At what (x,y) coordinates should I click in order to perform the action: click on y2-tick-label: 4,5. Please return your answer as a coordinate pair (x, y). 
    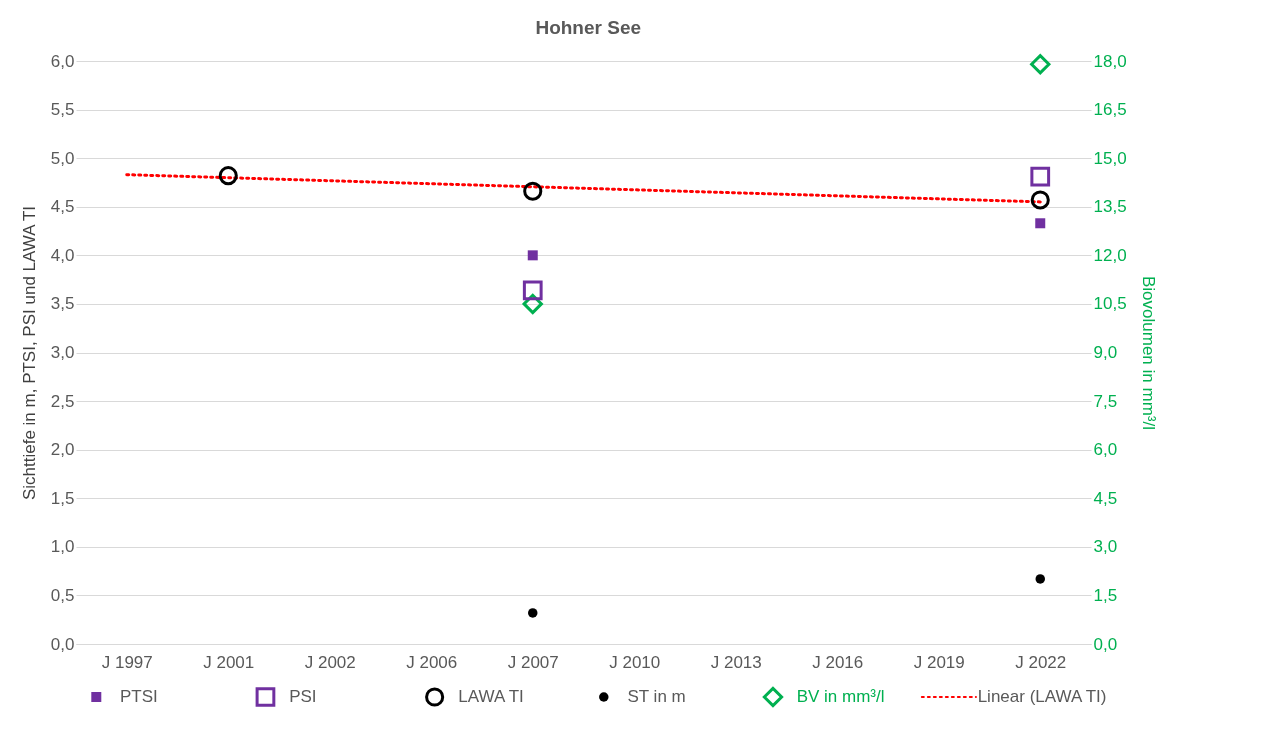
    Looking at the image, I should click on (1105, 498).